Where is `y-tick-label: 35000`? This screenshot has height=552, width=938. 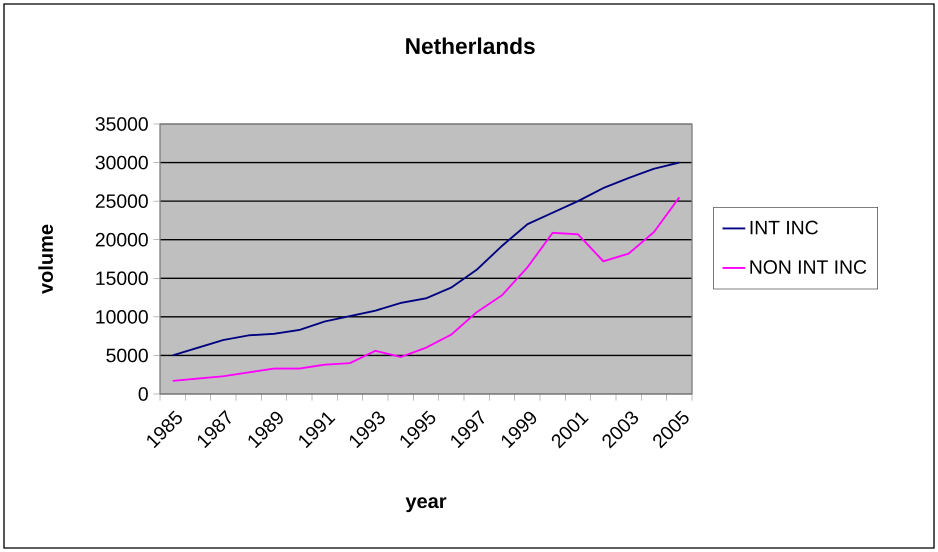 y-tick-label: 35000 is located at coordinates (122, 124).